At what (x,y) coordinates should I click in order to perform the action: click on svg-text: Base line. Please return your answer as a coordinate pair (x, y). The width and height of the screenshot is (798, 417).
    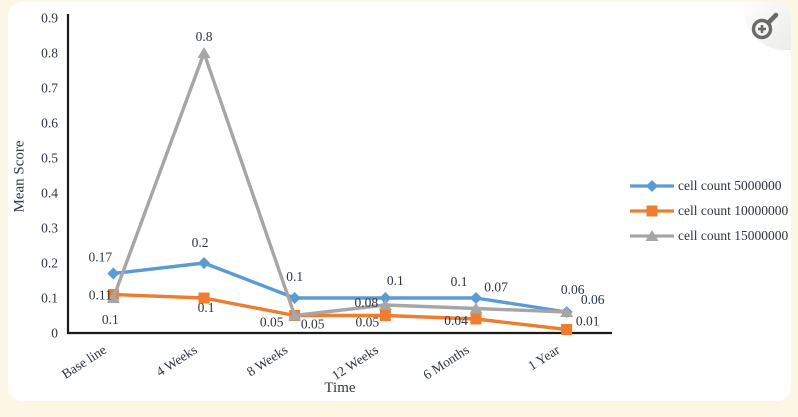
    Looking at the image, I should click on (84, 362).